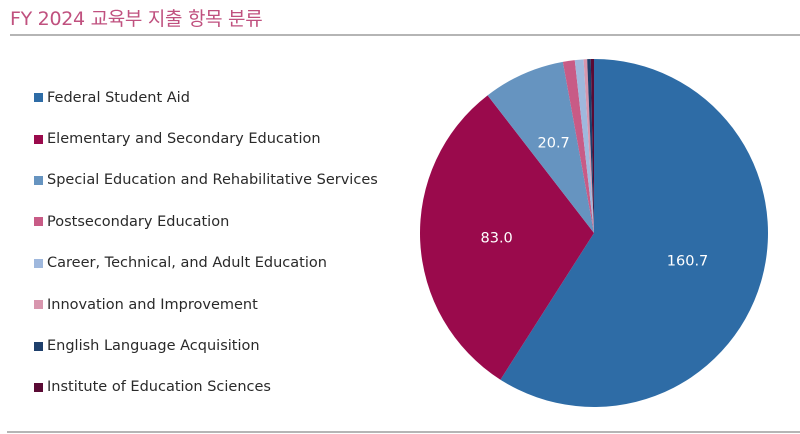 Image resolution: width=800 pixels, height=434 pixels. Describe the element at coordinates (152, 304) in the screenshot. I see `legend-label: Innovation and Improvement` at that location.